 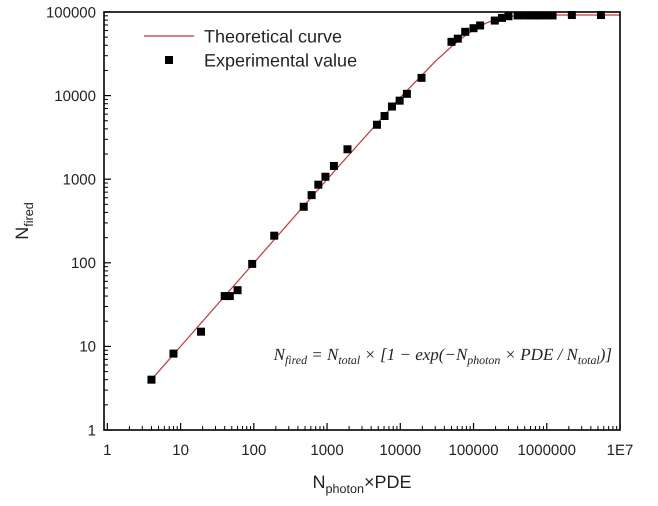 What do you see at coordinates (107, 450) in the screenshot?
I see `x-tick-label: 1` at bounding box center [107, 450].